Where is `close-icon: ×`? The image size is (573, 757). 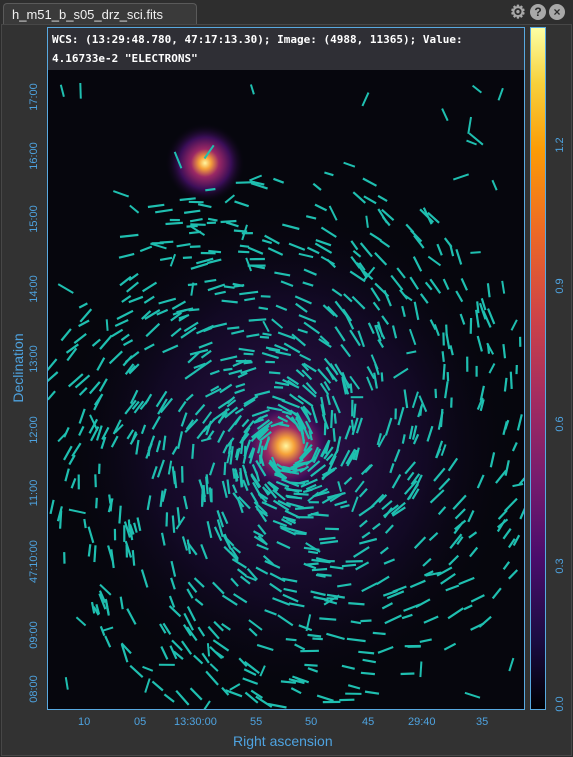 close-icon: × is located at coordinates (557, 12).